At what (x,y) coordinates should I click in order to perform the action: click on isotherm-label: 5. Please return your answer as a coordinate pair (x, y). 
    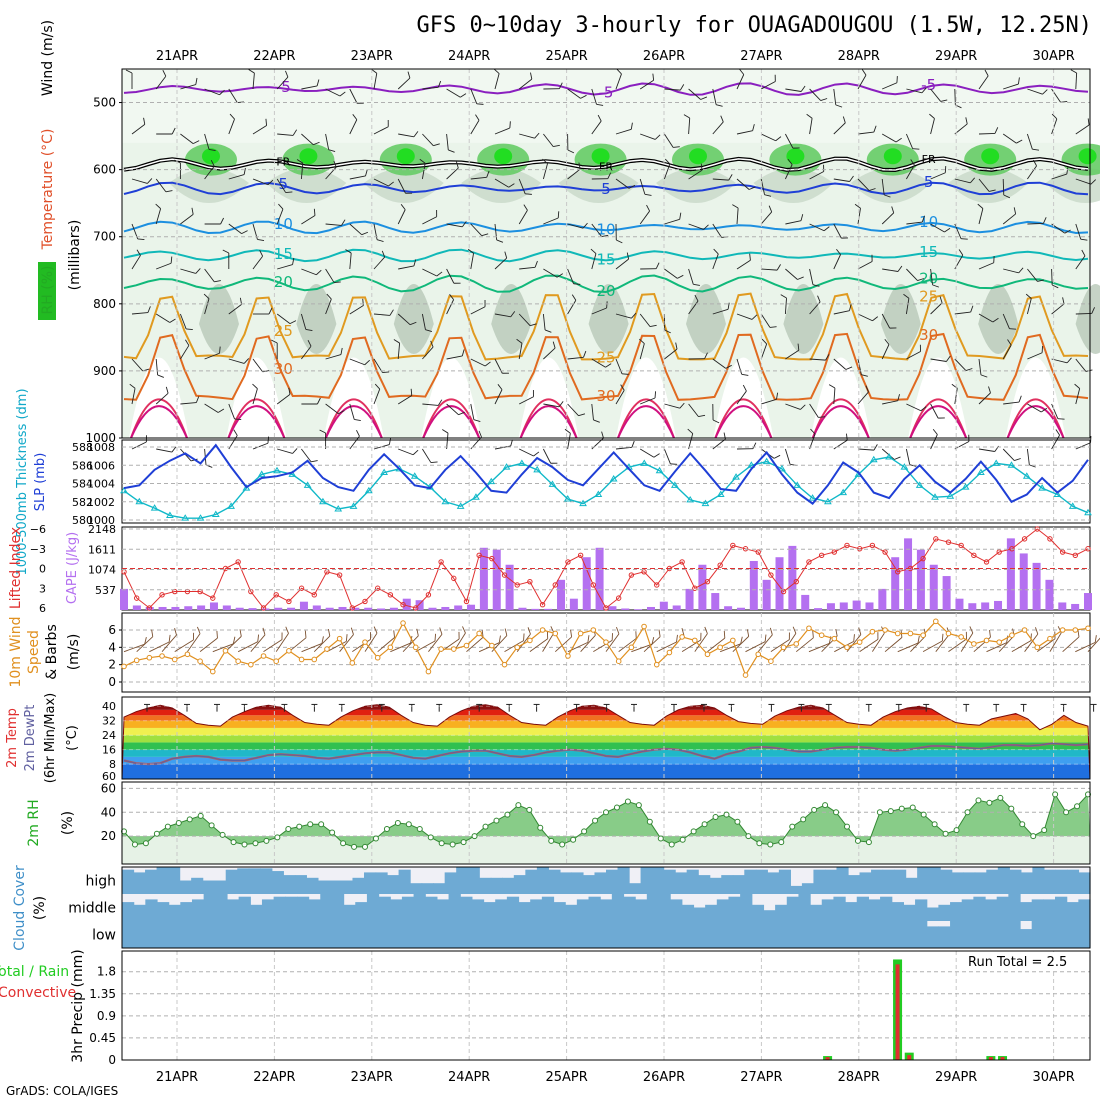
    Looking at the image, I should click on (929, 182).